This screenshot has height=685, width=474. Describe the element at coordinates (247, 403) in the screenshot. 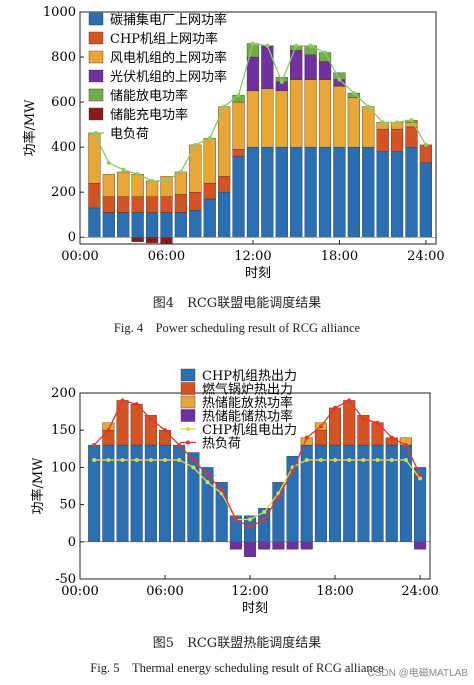

I see `legend-label: 热储能放热功率` at that location.